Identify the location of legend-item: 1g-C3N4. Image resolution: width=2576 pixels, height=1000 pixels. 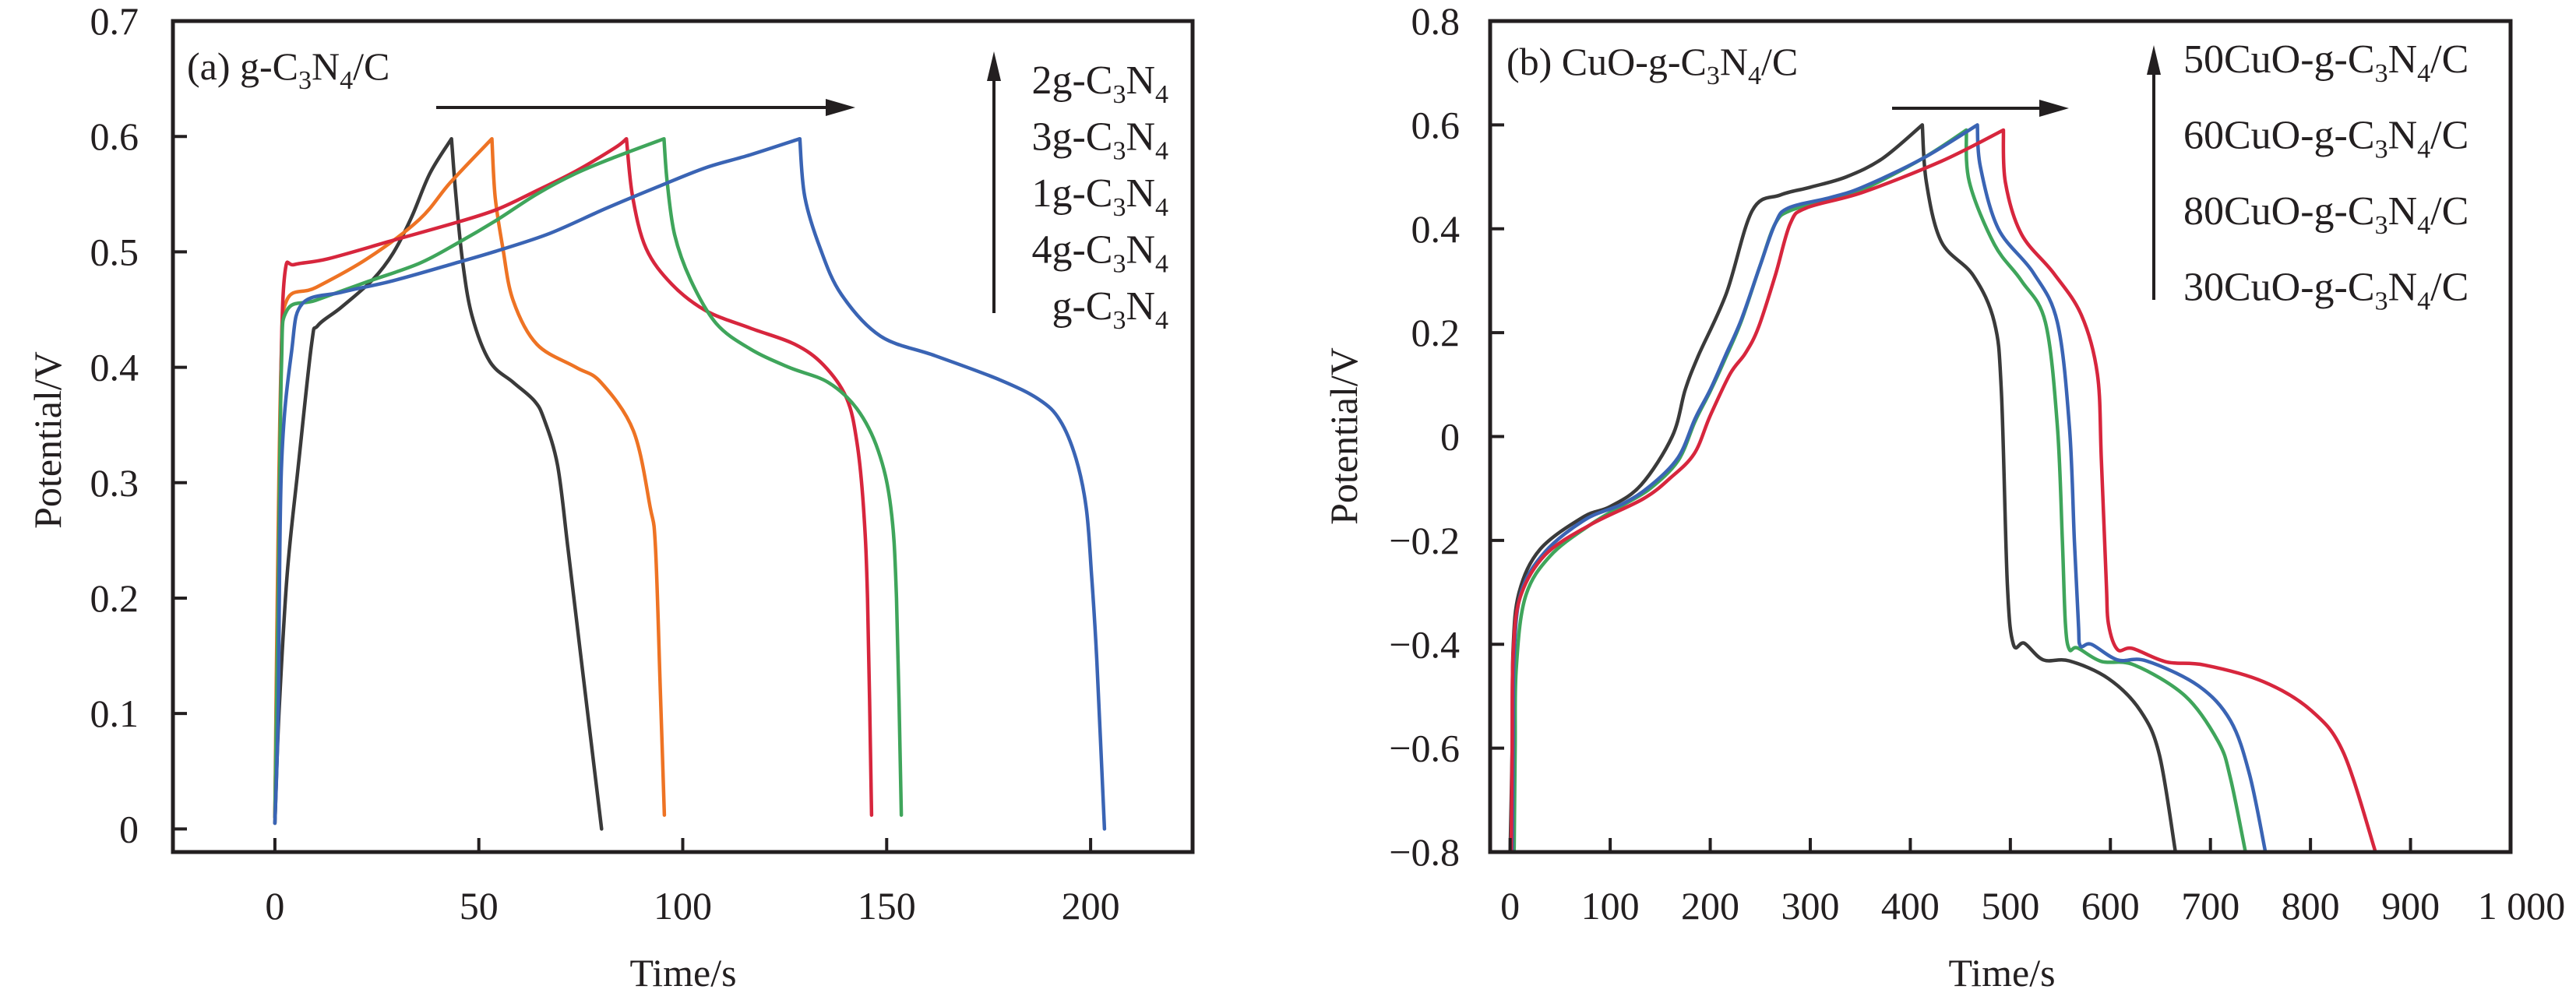
(1100, 196).